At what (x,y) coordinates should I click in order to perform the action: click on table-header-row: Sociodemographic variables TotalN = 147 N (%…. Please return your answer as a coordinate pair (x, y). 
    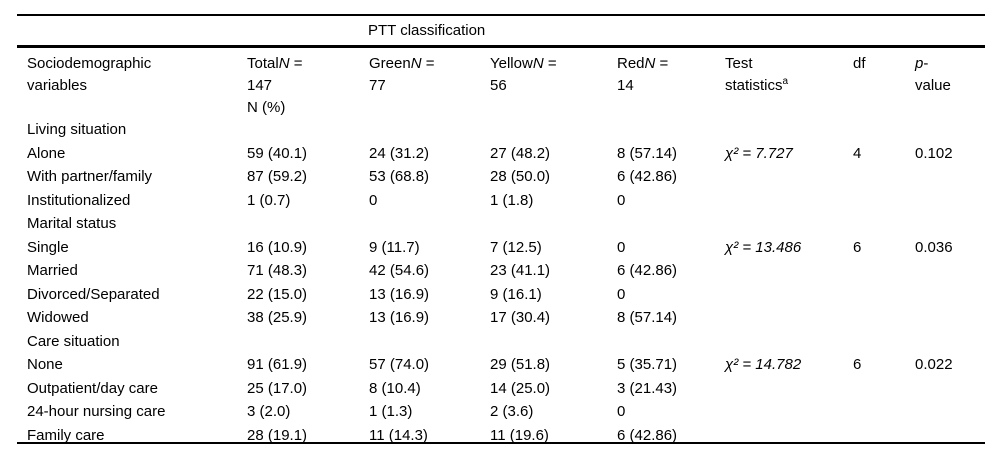
    Looking at the image, I should click on (501, 86).